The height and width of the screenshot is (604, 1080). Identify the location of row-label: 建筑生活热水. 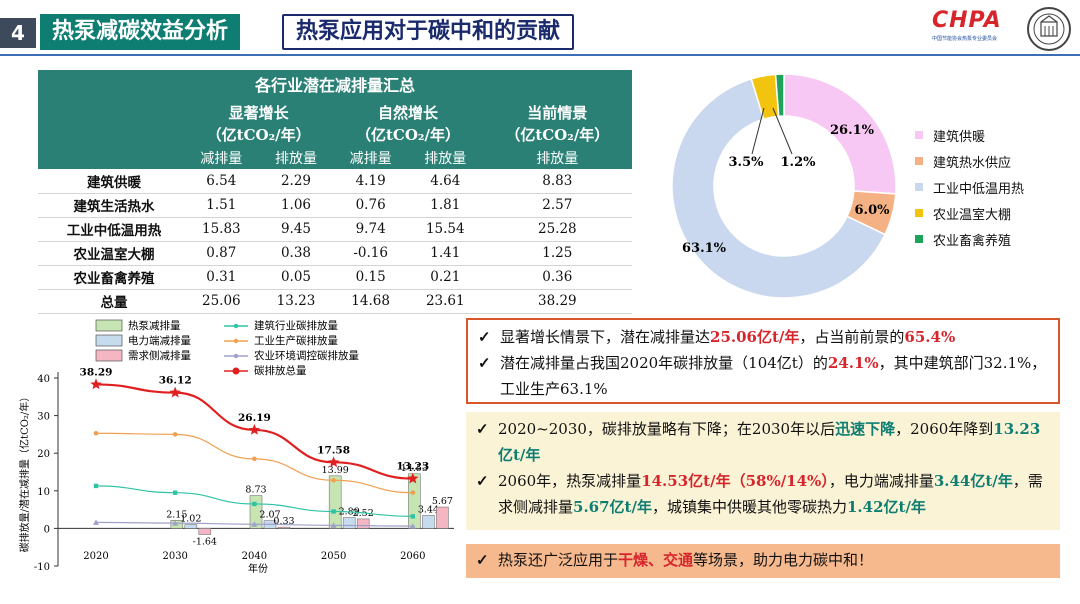
(111, 205).